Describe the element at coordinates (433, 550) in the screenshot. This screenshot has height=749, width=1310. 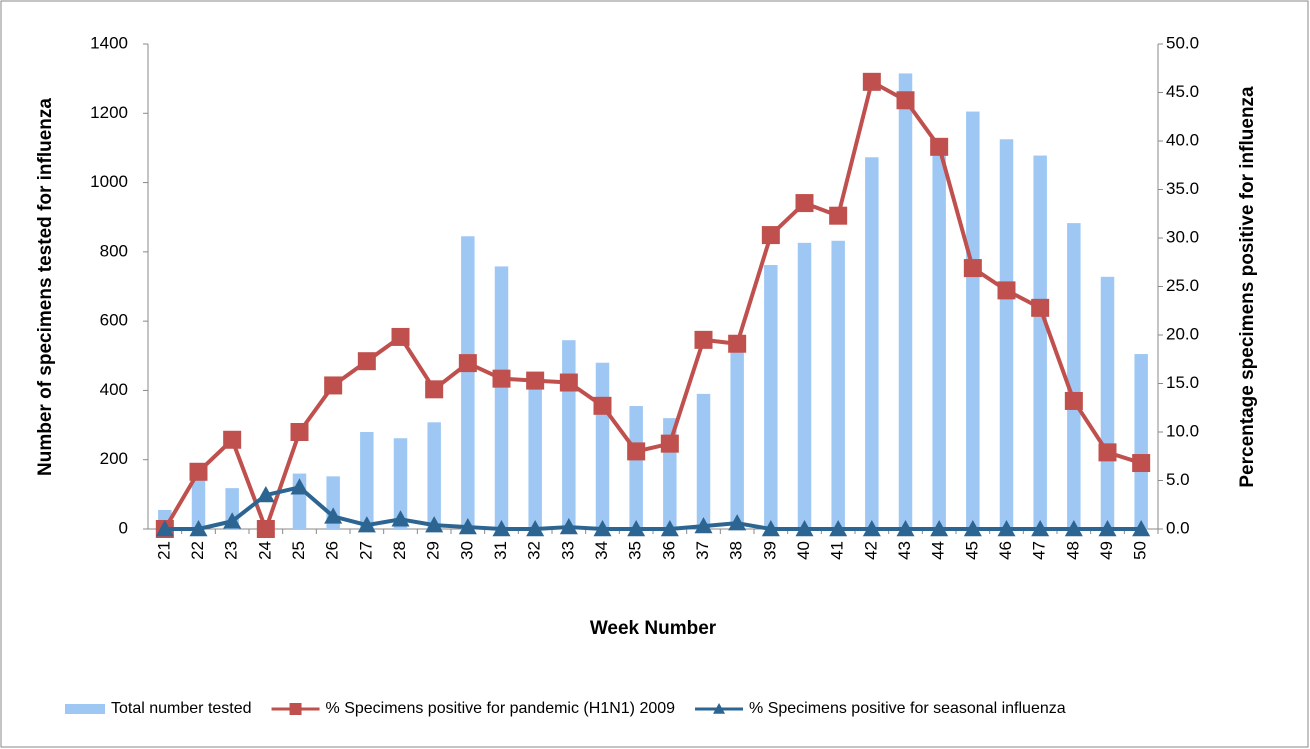
I see `x-tick-label: 29` at that location.